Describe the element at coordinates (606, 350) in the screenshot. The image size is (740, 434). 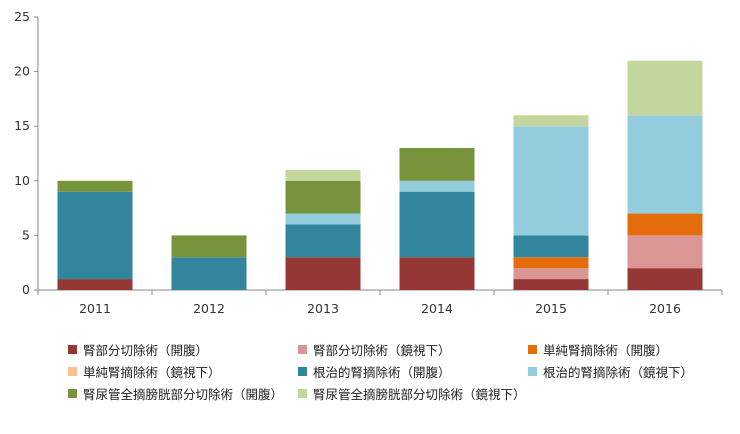
I see `legend-label: 単純腎摘除術（開腹）` at that location.